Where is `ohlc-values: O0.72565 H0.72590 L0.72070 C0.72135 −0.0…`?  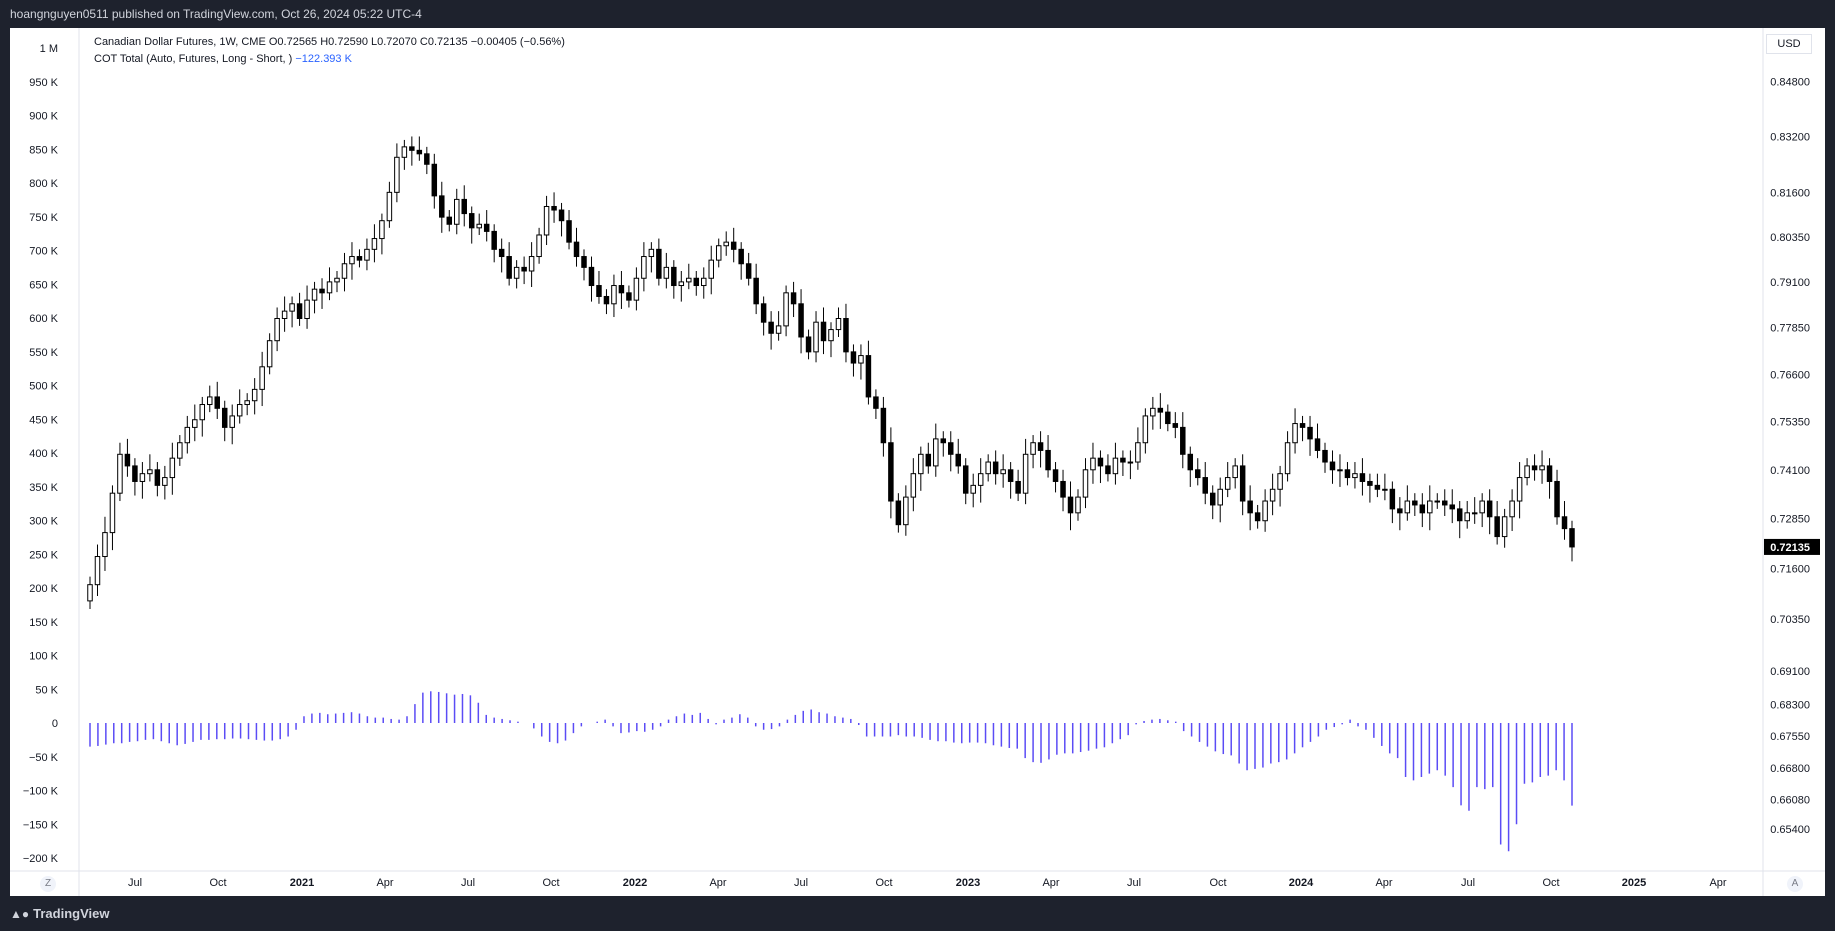 ohlc-values: O0.72565 H0.72590 L0.72070 C0.72135 −0.0… is located at coordinates (416, 42).